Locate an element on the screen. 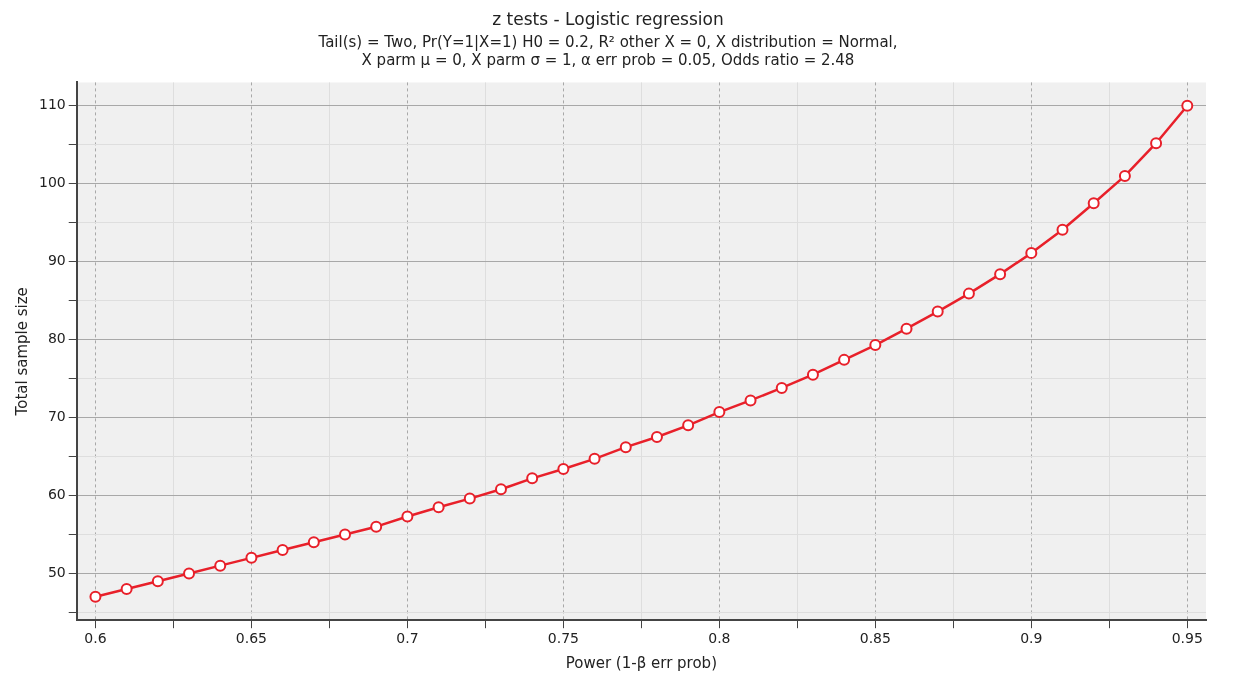 The image size is (1246, 685). x-tick-label: 0.85 is located at coordinates (875, 638).